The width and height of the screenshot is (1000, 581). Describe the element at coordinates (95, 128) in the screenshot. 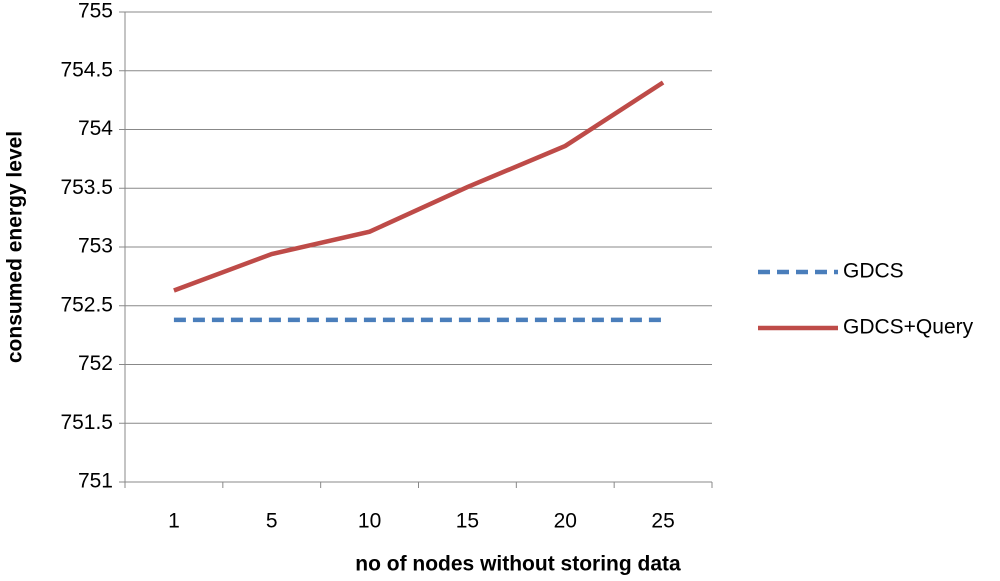

I see `y-tick-label: 754` at that location.